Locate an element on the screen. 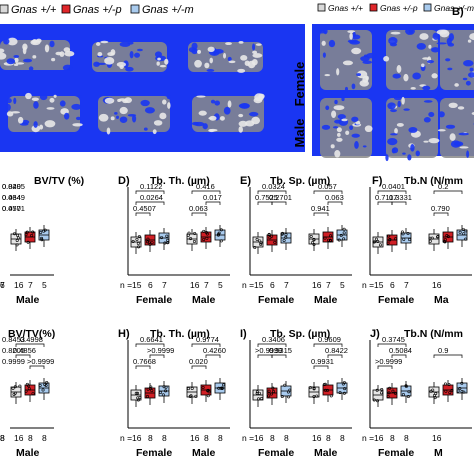 This screenshot has width=474, height=474. panel-letter: J) is located at coordinates (375, 334).